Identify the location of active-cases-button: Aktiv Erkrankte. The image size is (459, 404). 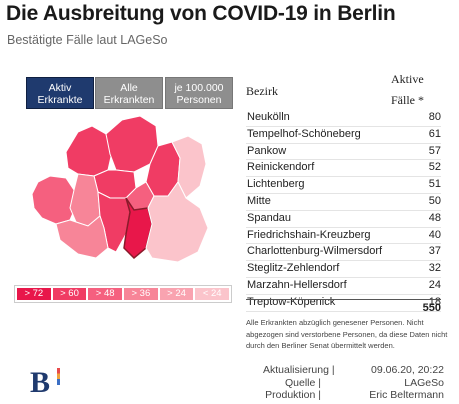
(60, 93).